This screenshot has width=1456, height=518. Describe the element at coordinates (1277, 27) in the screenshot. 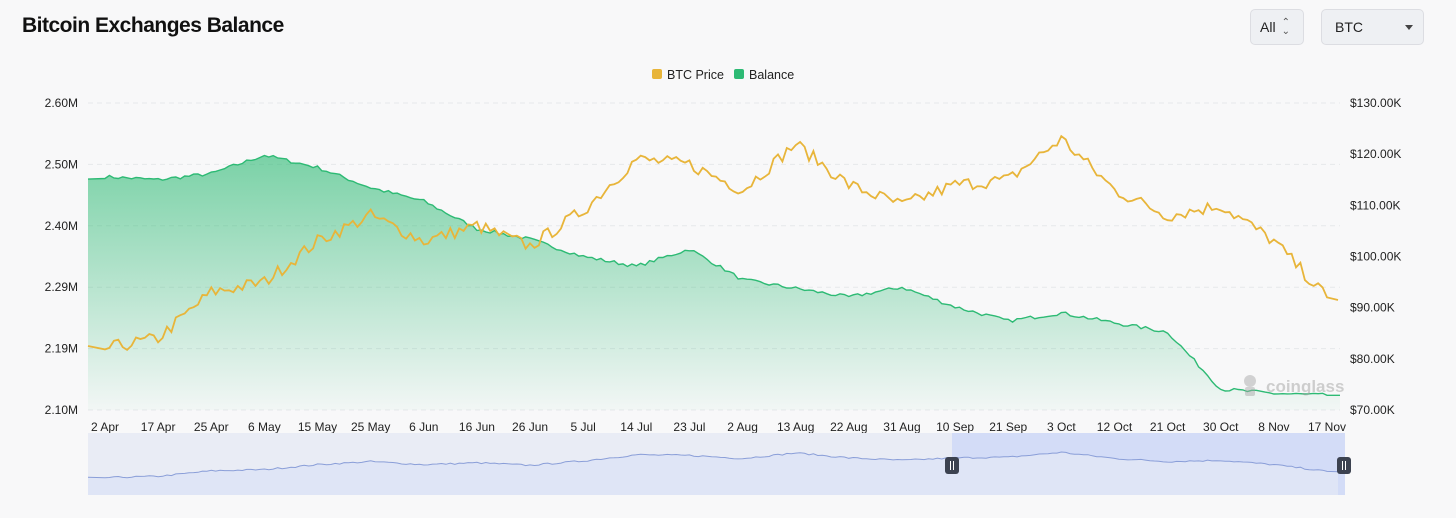

I see `range-select: All ⌃ ⌄` at that location.